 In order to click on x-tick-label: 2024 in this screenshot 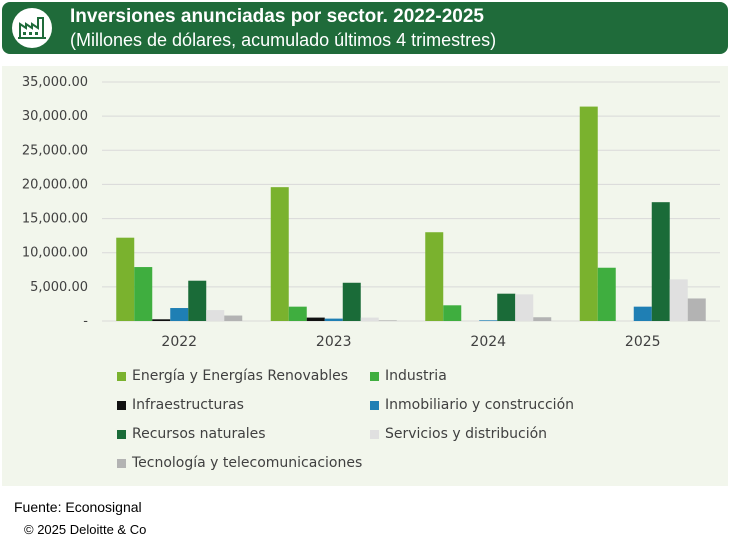, I will do `click(488, 342)`.